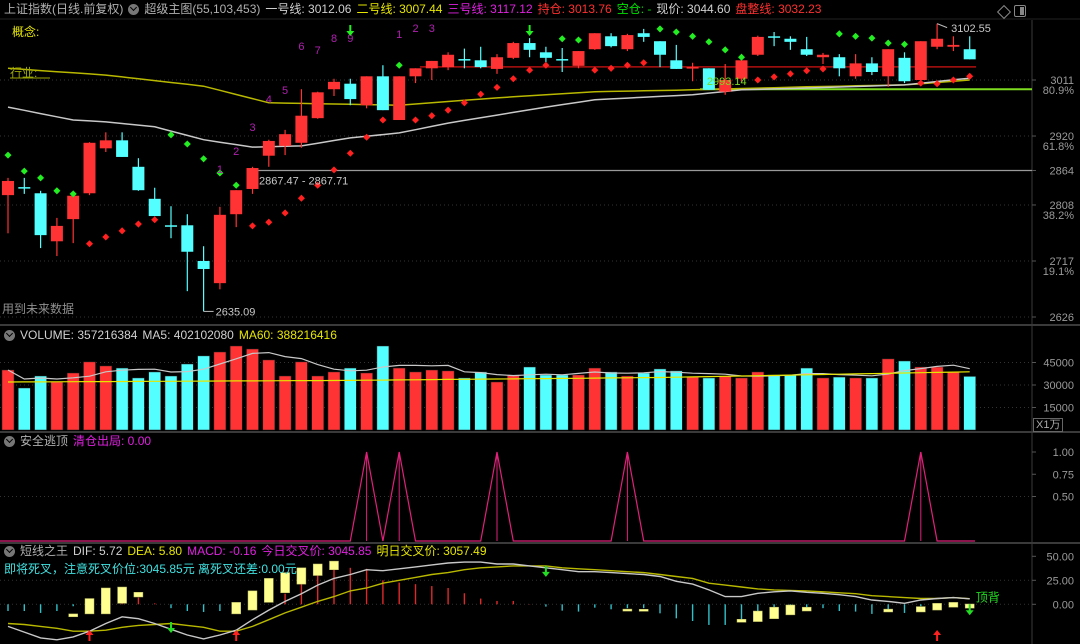 Image resolution: width=1080 pixels, height=644 pixels. I want to click on macd-warning-row: 即将死叉，注意死叉价位:3045.85元 离死叉还差:0.00元, so click(150, 569).